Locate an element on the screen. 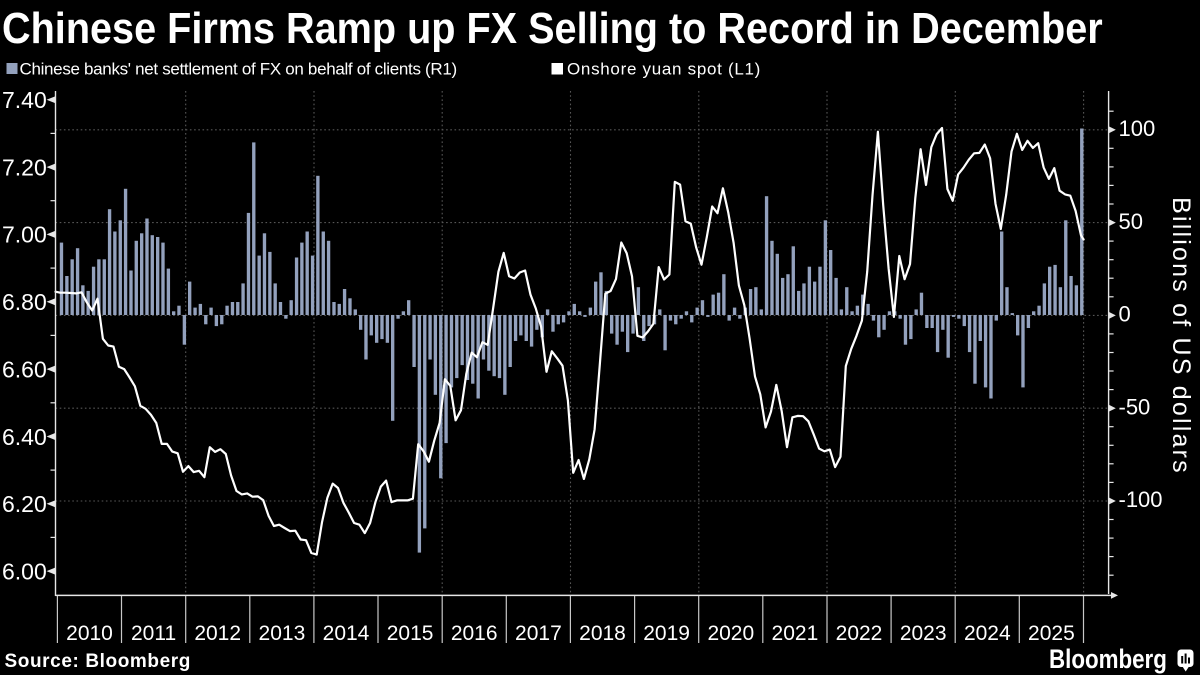 The image size is (1200, 675). svg-text: 2019 is located at coordinates (666, 633).